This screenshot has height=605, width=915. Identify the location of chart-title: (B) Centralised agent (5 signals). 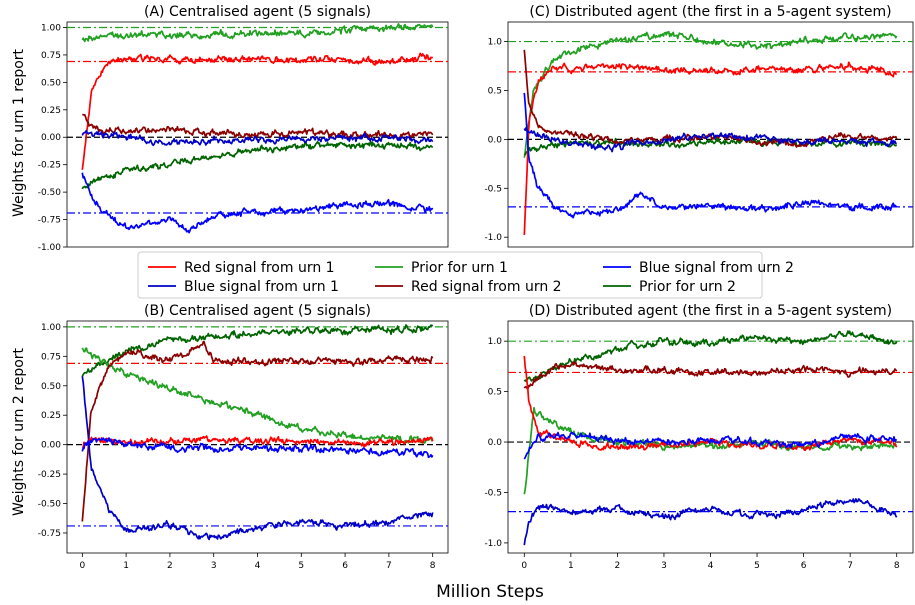
(257, 311).